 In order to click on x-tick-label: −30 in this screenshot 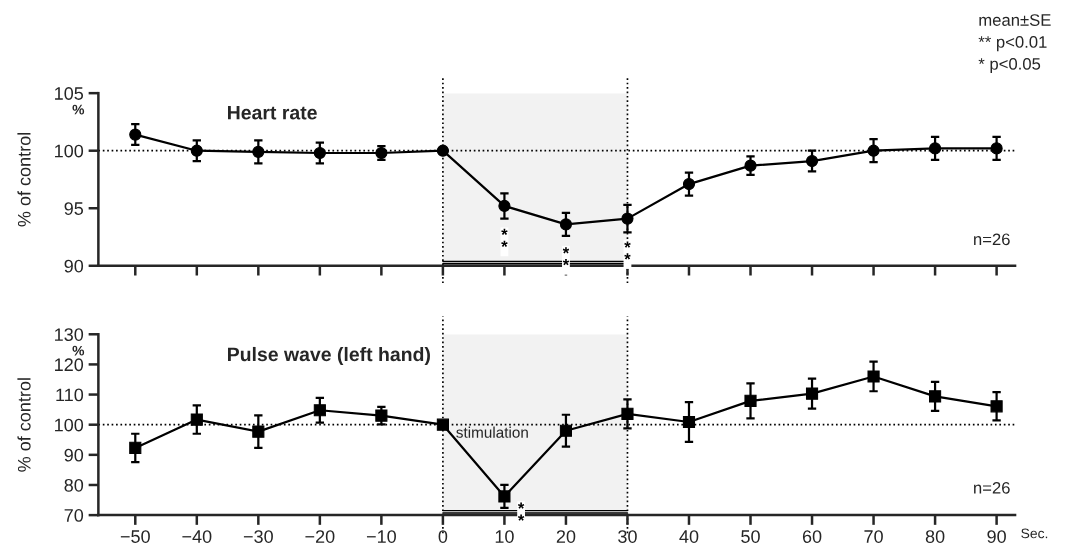, I will do `click(258, 536)`.